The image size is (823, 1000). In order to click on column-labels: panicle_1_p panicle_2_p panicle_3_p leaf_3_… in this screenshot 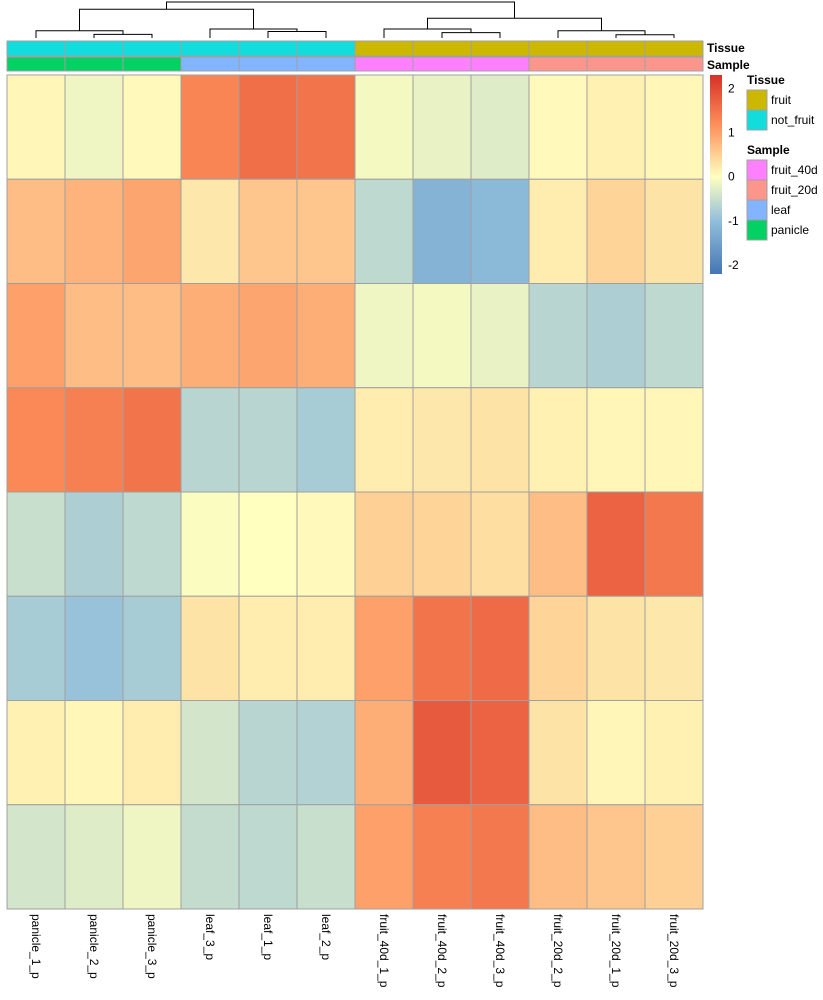, I will do `click(355, 951)`.